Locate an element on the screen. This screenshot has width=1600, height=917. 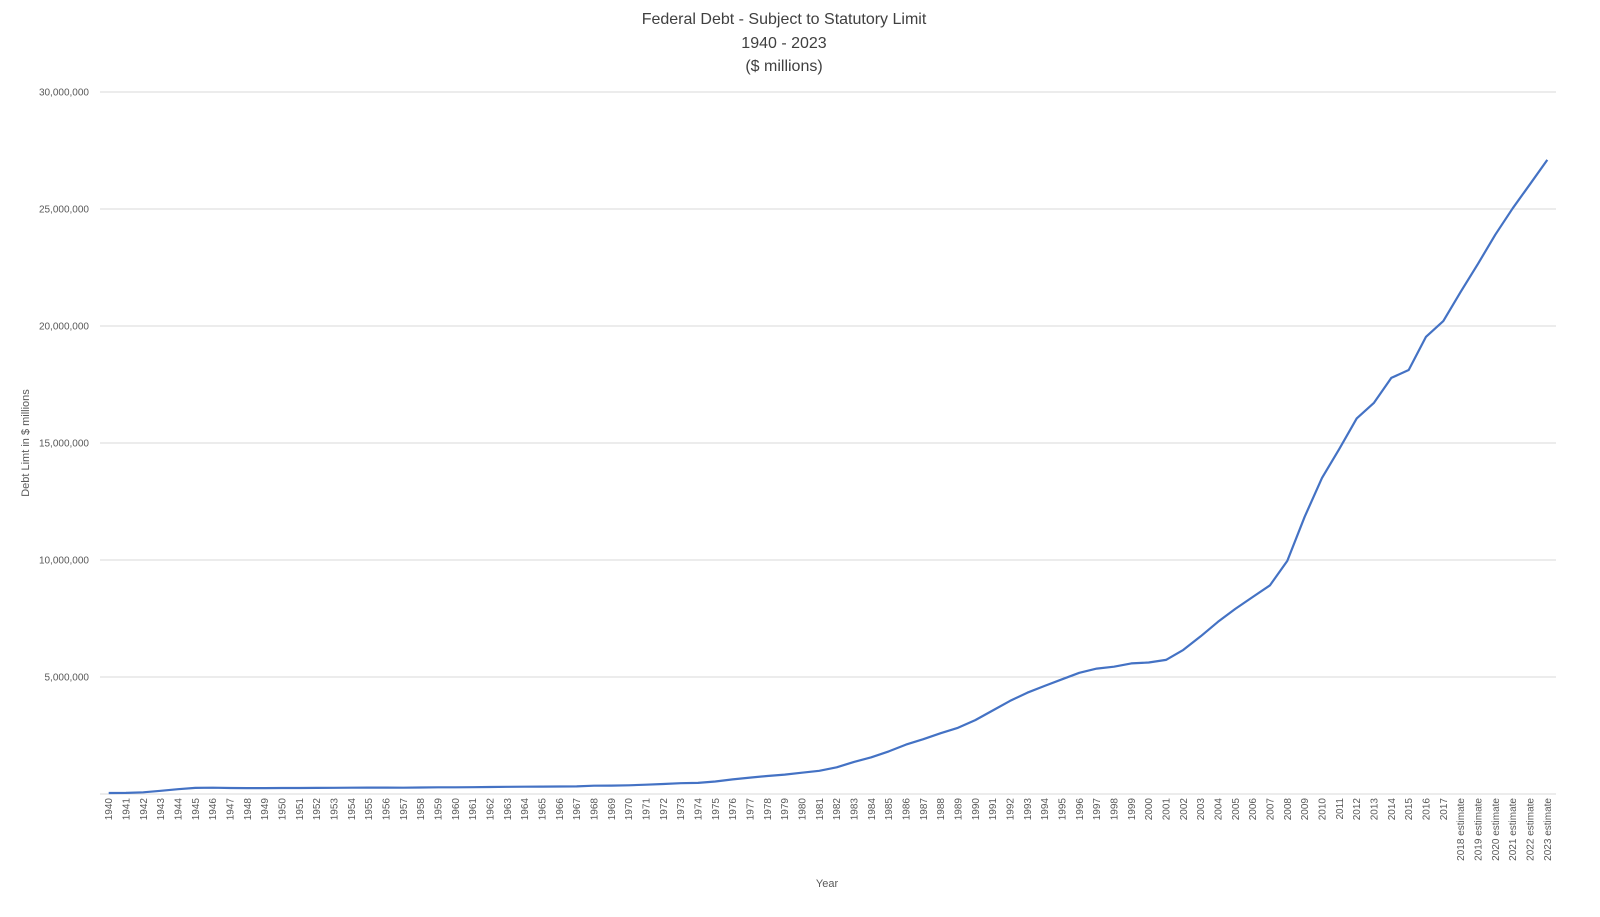
x-tick-label: 1961 is located at coordinates (473, 809).